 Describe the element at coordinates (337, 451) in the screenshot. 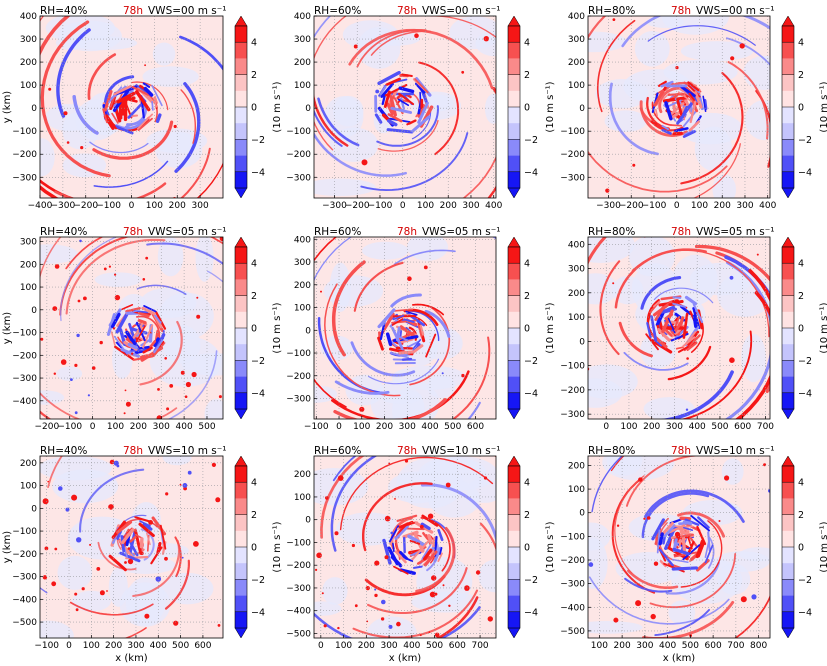

I see `rh-label: RH=60%` at that location.